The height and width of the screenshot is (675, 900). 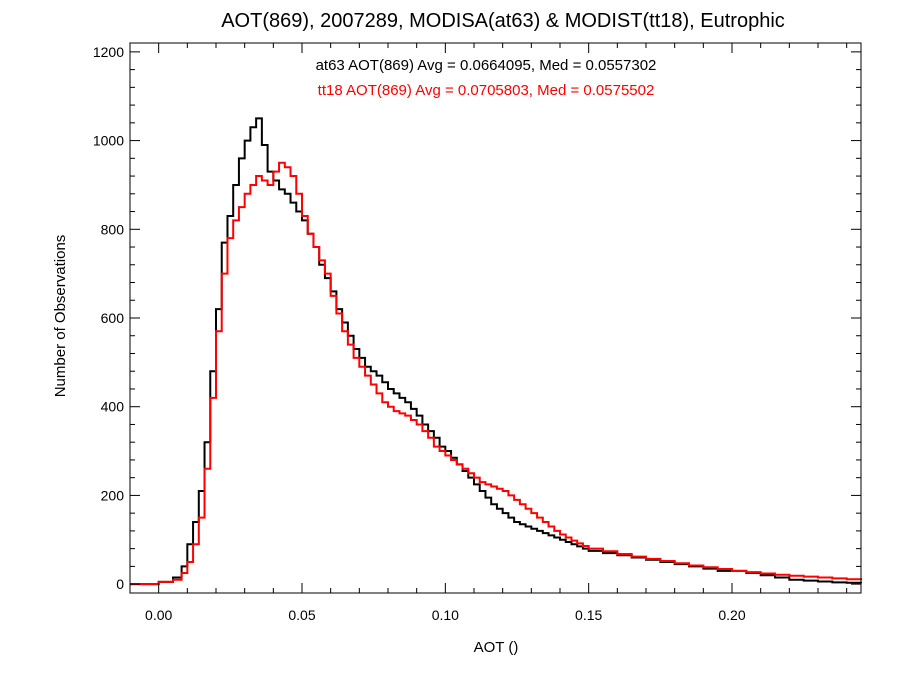 What do you see at coordinates (113, 407) in the screenshot?
I see `y-tick-label: 400` at bounding box center [113, 407].